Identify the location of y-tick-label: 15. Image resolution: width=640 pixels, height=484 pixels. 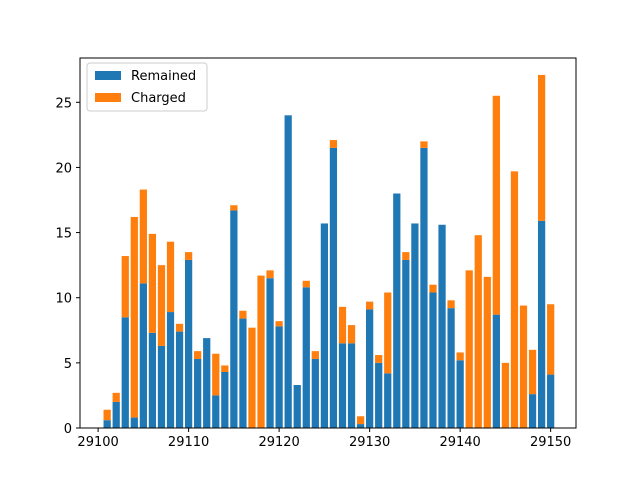
(63, 234).